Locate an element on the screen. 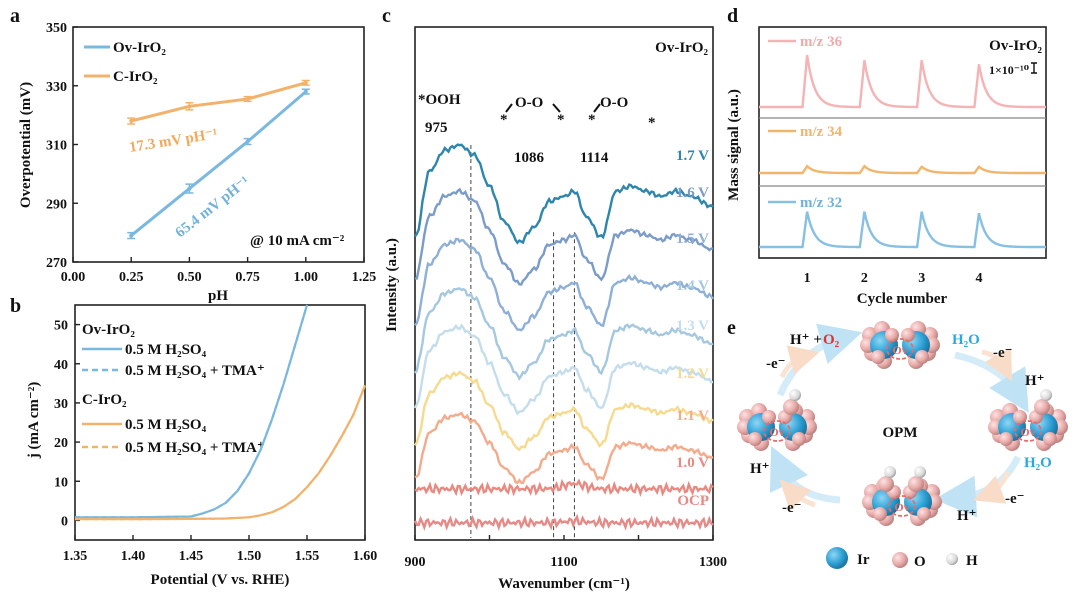 This screenshot has width=1080, height=602. chart-d-frame is located at coordinates (902, 142).